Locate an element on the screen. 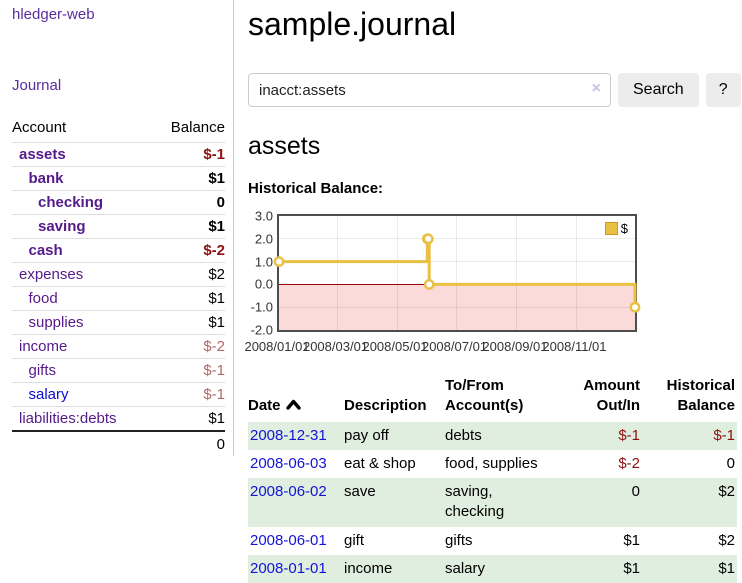 The image size is (742, 583). help-button: ? is located at coordinates (723, 90).